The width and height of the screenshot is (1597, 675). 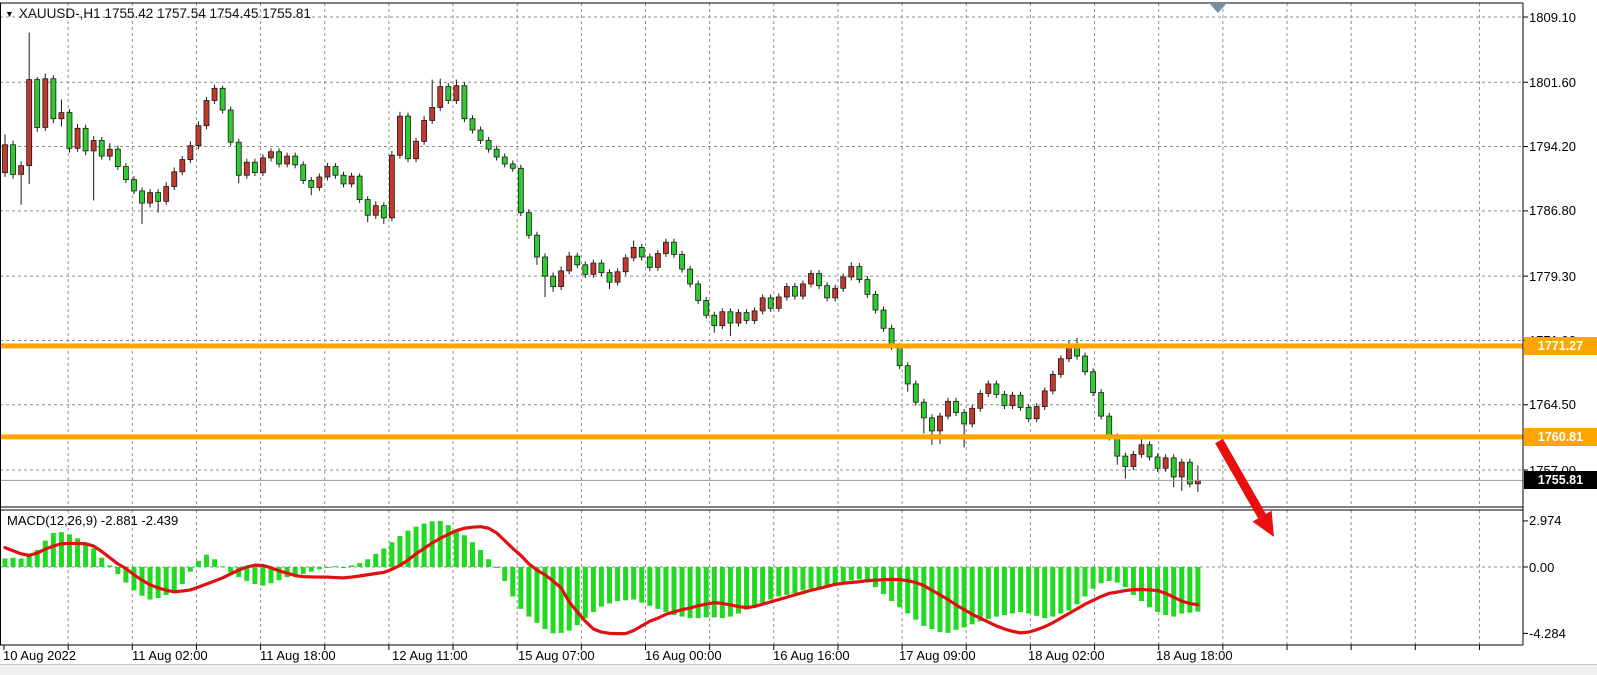 I want to click on price-axis-label: 1764.50, so click(x=1552, y=405).